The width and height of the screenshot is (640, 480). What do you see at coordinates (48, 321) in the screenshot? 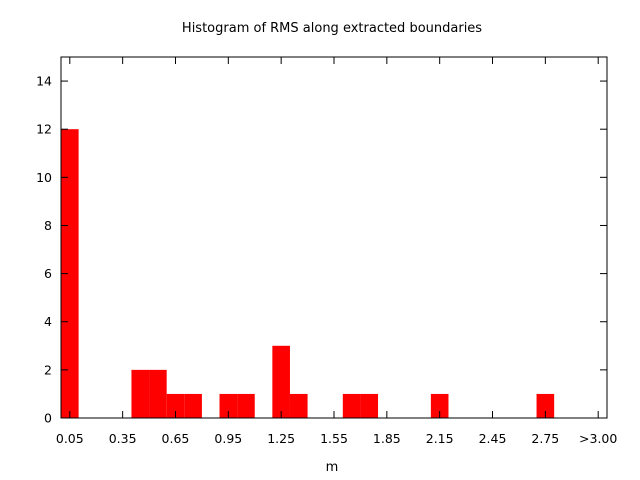
I see `y-tick-label: 4` at bounding box center [48, 321].